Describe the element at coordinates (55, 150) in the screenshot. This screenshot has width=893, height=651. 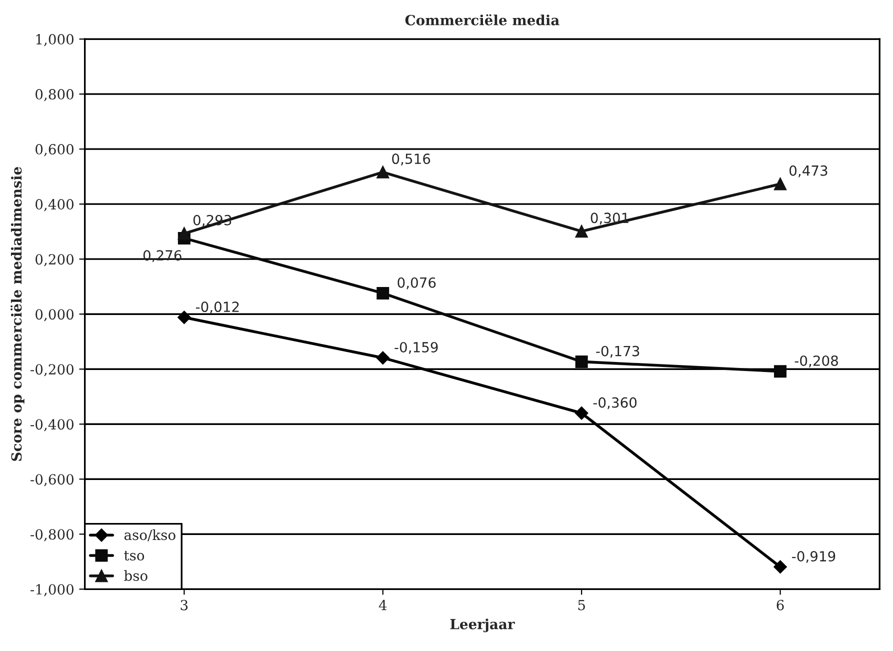
I see `y-tick-label: 0,600` at that location.